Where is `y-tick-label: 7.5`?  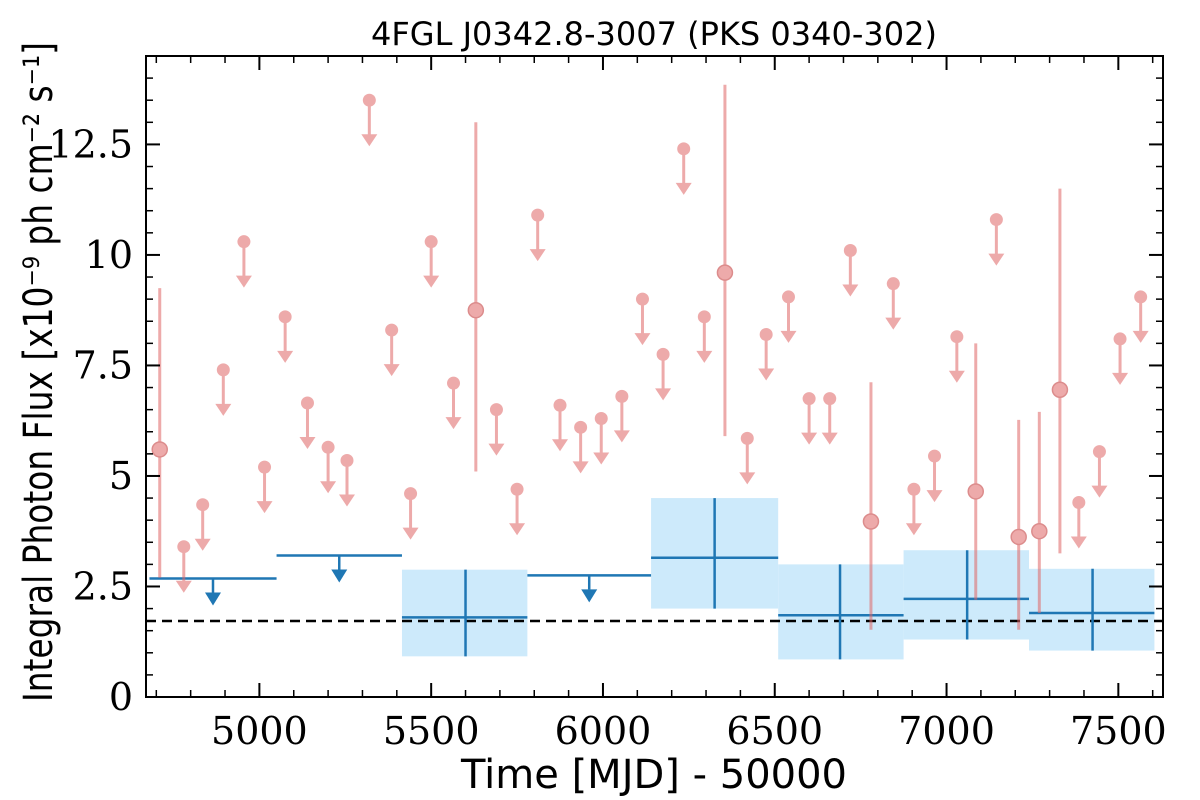
y-tick-label: 7.5 is located at coordinates (103, 365).